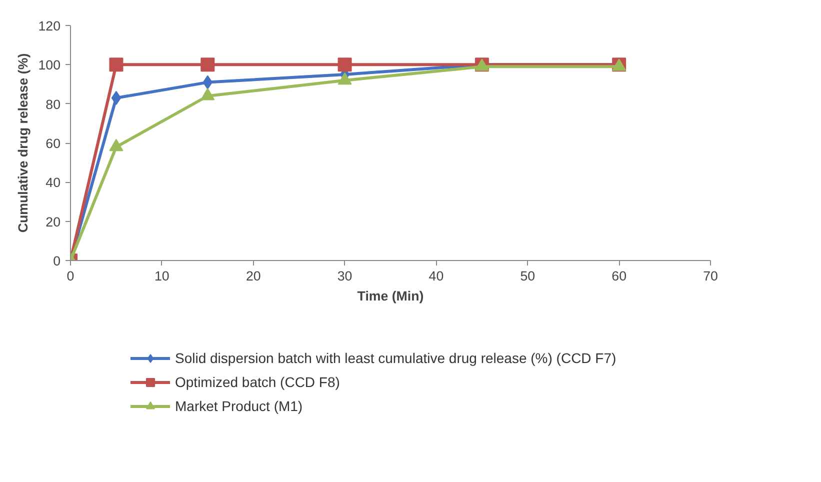 This screenshot has width=821, height=482. Describe the element at coordinates (710, 276) in the screenshot. I see `x-tick-label: 70` at that location.